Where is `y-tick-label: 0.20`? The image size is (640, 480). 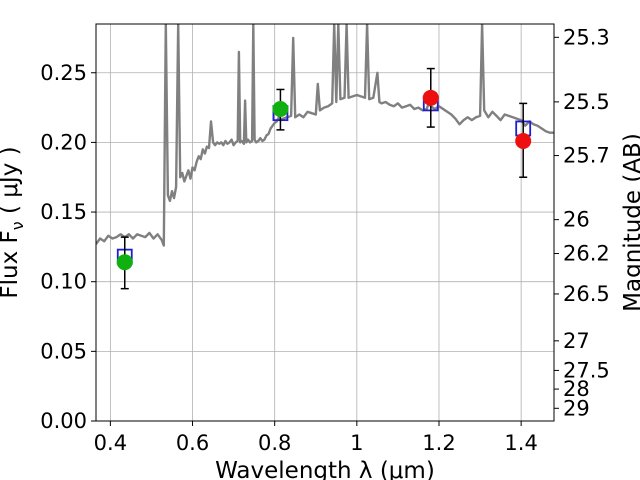 y-tick-label: 0.20 is located at coordinates (63, 142).